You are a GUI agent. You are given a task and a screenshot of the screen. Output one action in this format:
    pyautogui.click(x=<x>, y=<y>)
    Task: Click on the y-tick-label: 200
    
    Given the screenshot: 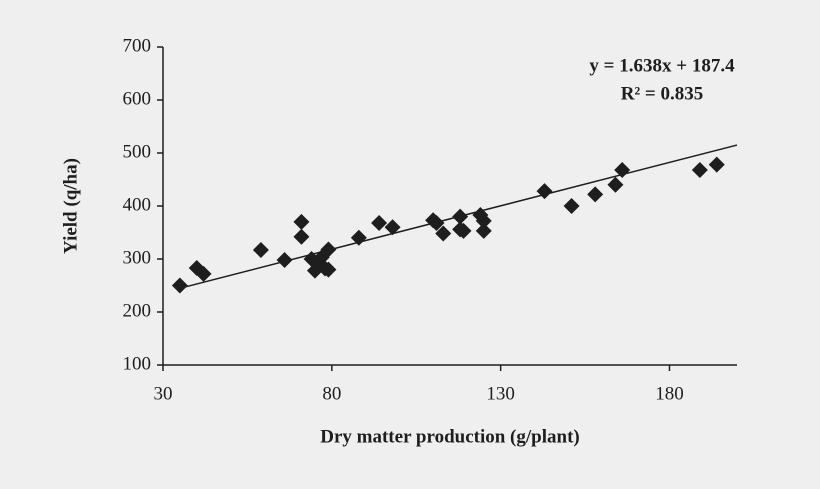 What is the action you would take?
    pyautogui.click(x=137, y=310)
    